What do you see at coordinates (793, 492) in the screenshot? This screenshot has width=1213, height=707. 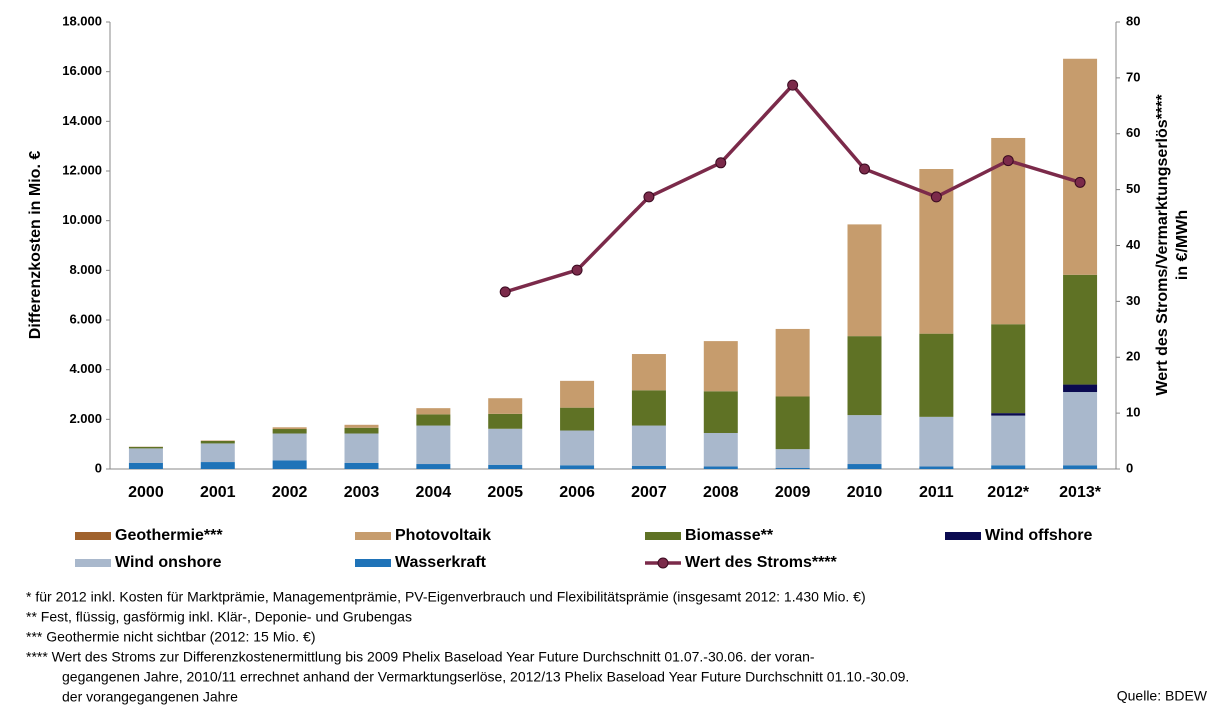 I see `x-tick-label: 2009` at bounding box center [793, 492].